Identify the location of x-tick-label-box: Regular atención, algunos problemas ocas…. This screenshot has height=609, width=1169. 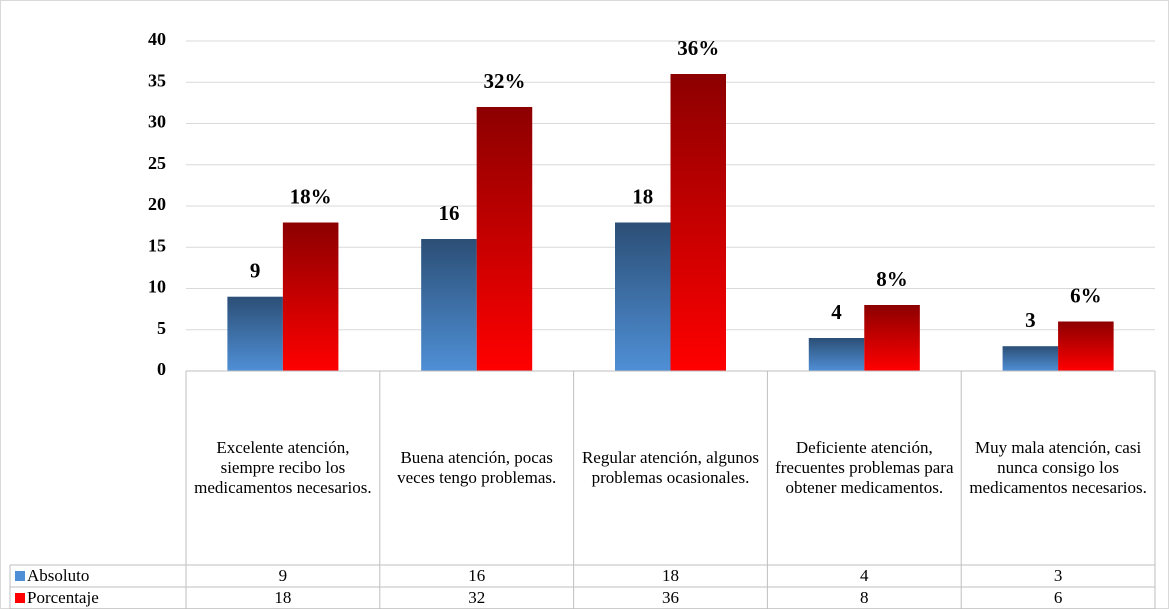
(670, 467).